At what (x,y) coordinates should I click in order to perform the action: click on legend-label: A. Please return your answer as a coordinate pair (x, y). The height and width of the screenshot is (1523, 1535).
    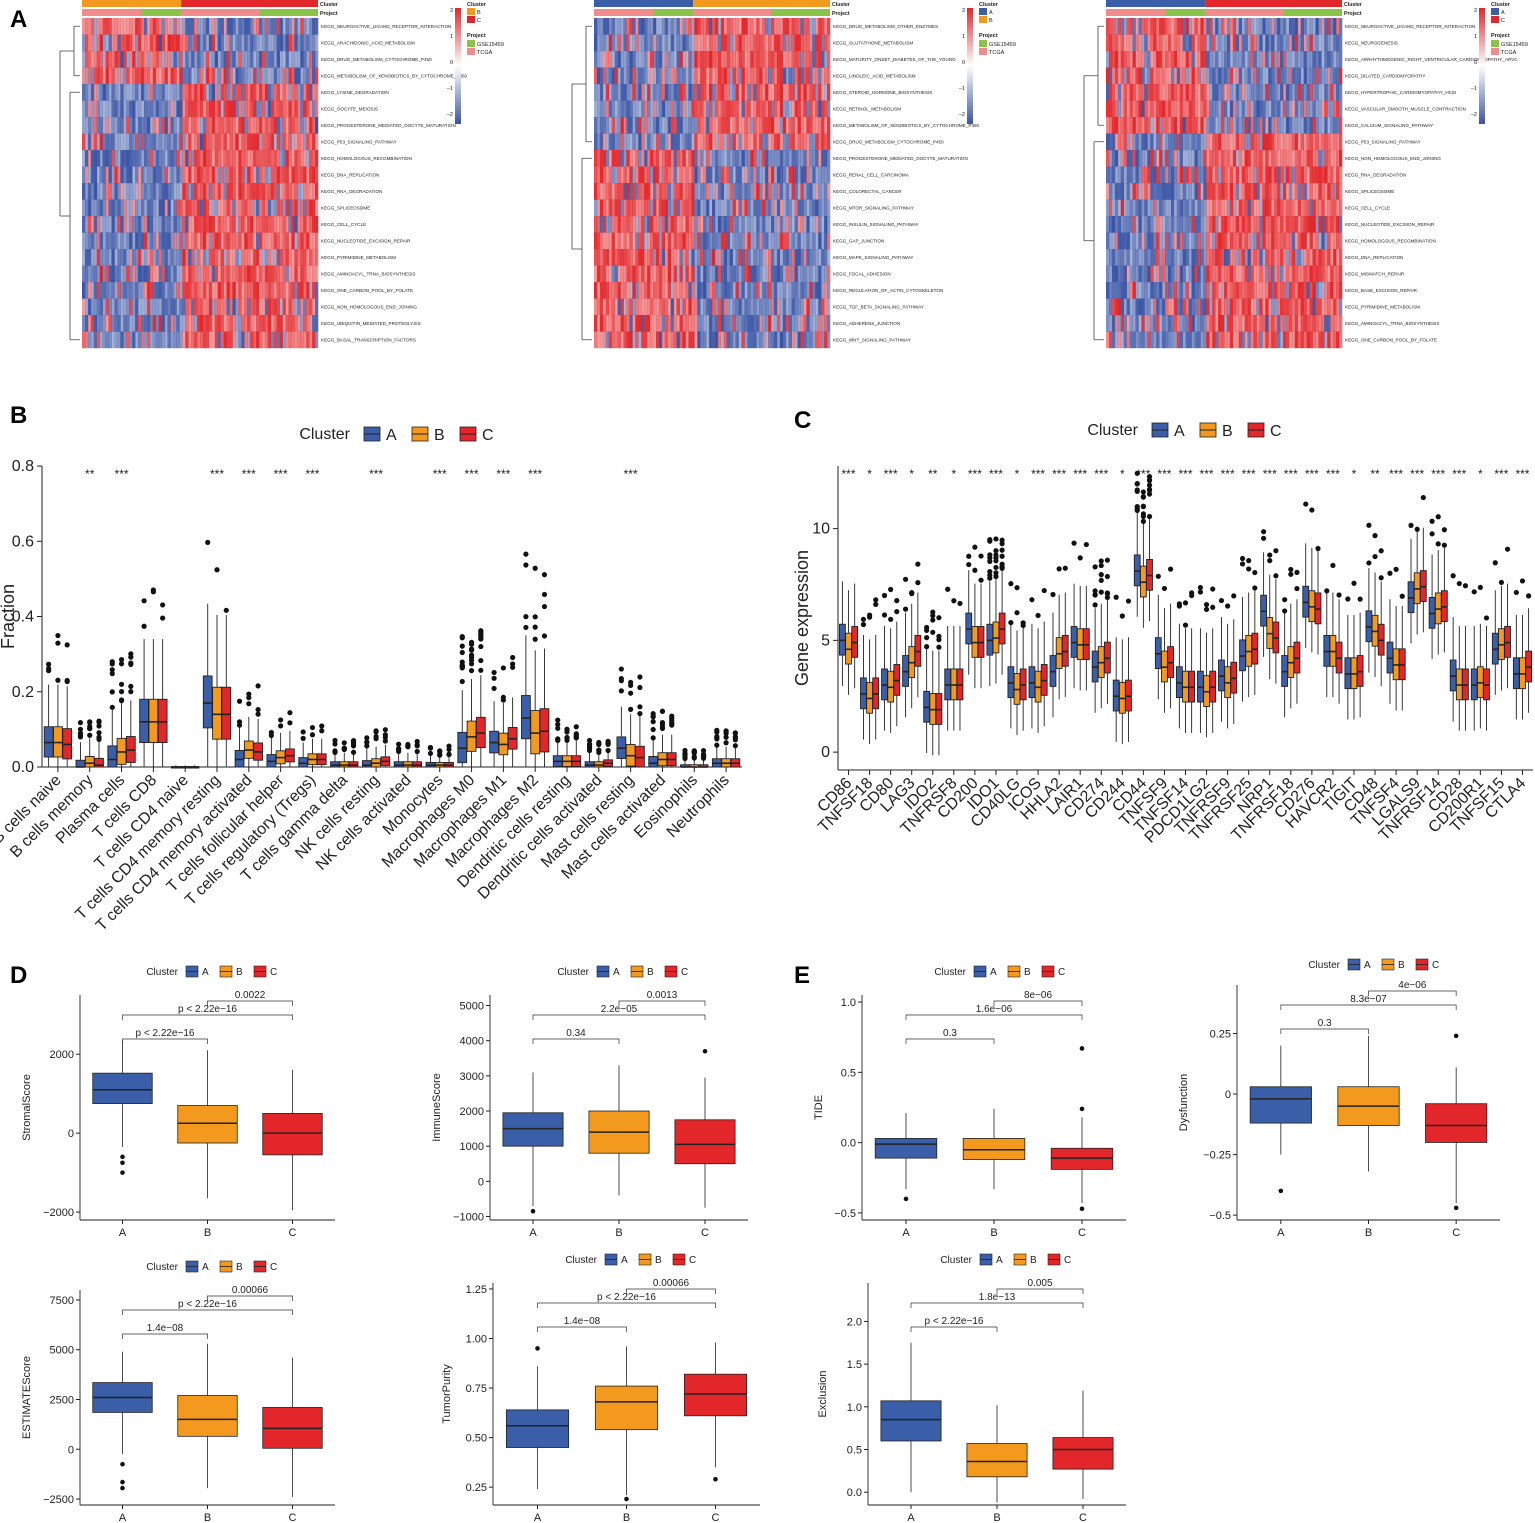
    Looking at the image, I should click on (991, 13).